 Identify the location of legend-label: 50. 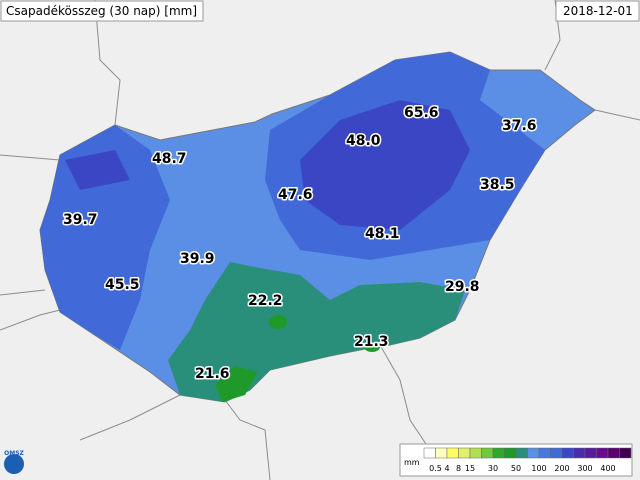
(516, 468).